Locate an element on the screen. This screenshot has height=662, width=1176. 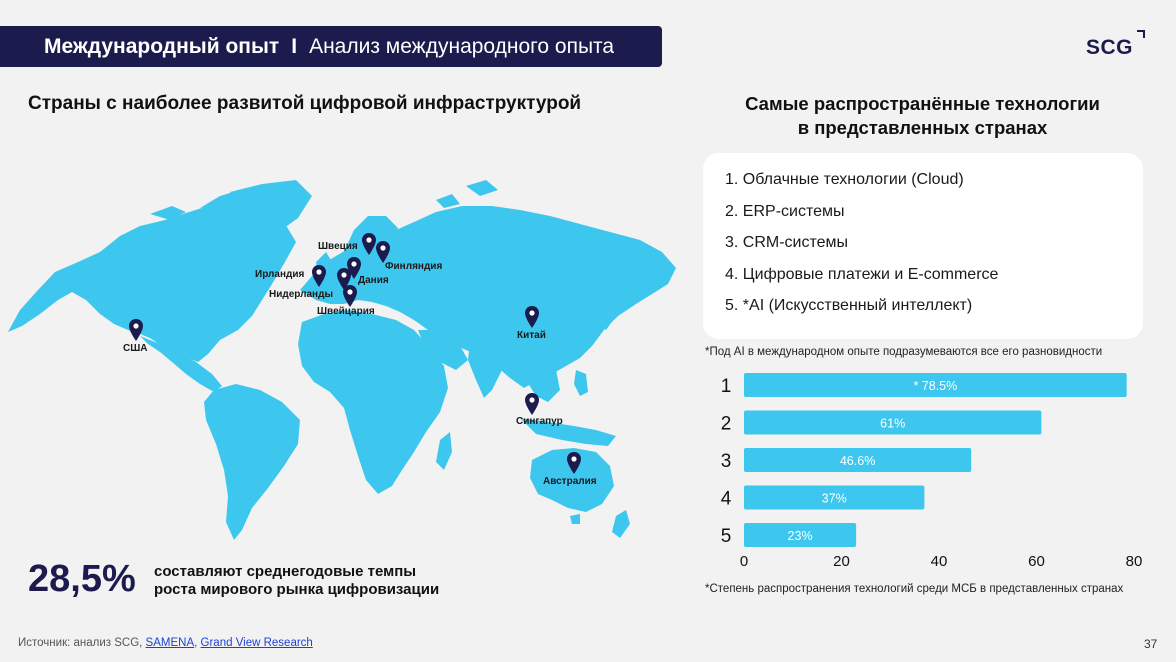
north-america-landmass is located at coordinates (152, 276).